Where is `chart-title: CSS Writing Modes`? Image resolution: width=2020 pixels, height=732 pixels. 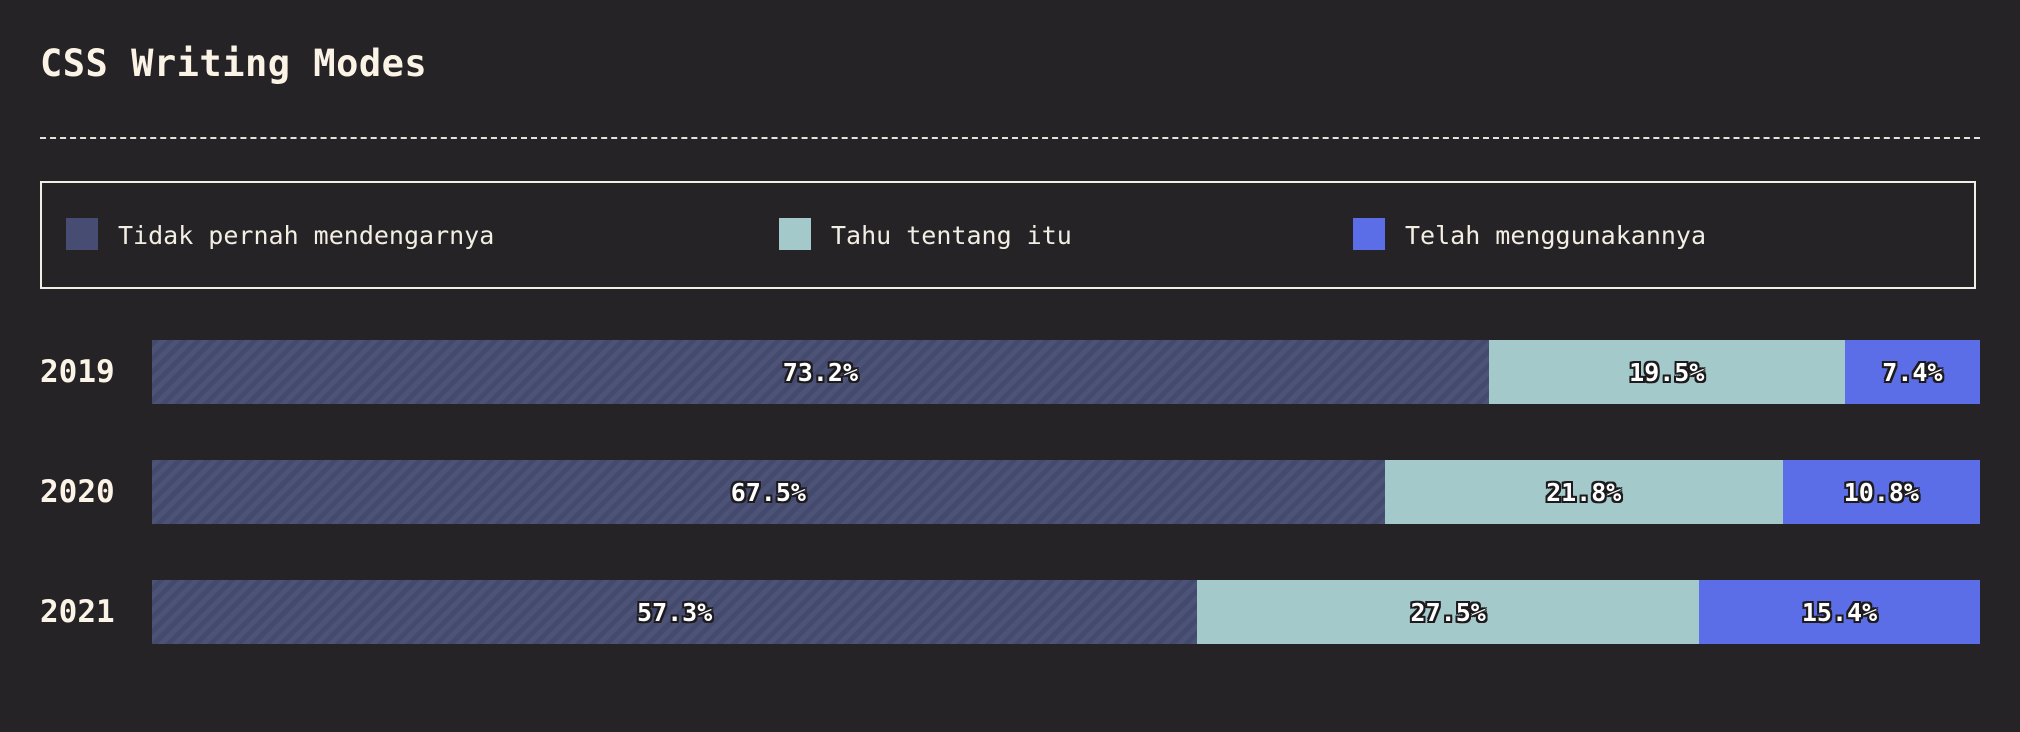
chart-title: CSS Writing Modes is located at coordinates (234, 63).